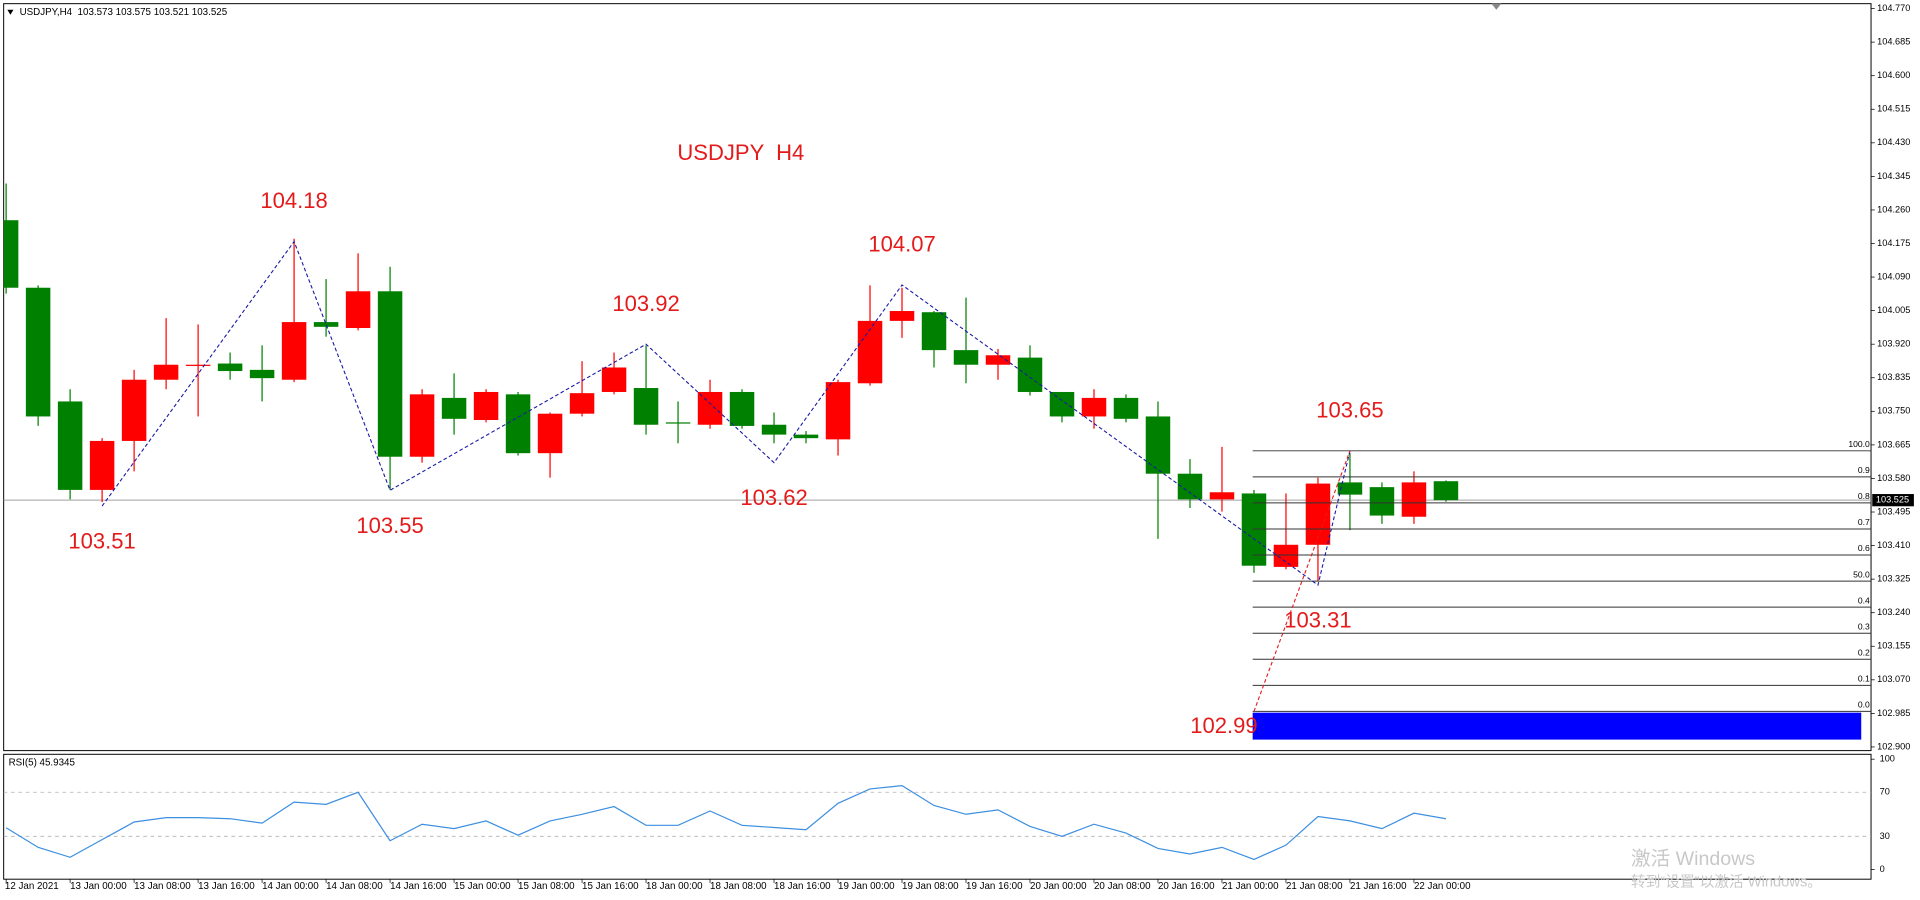  Describe the element at coordinates (1887, 759) in the screenshot. I see `y-tick-label: 100` at that location.